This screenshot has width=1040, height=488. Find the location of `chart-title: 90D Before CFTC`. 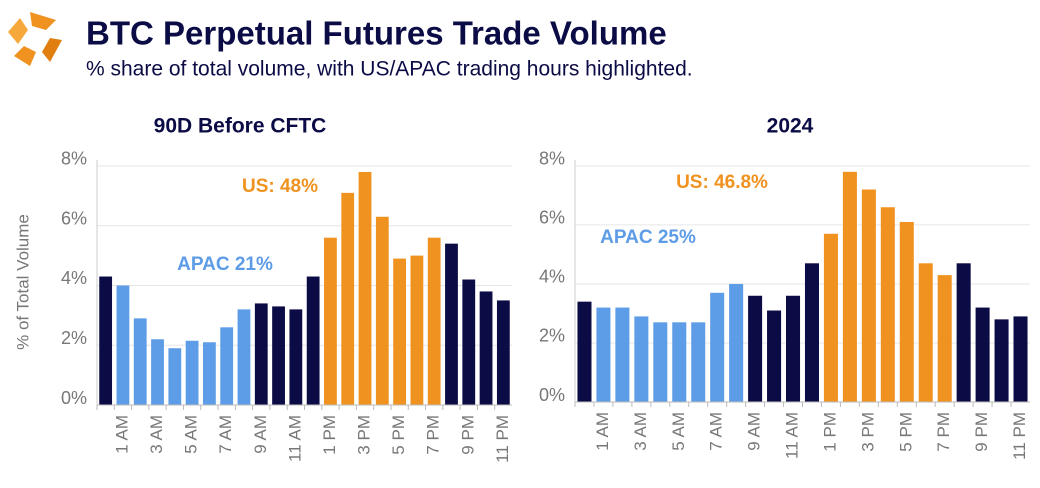

chart-title: 90D Before CFTC is located at coordinates (240, 126).